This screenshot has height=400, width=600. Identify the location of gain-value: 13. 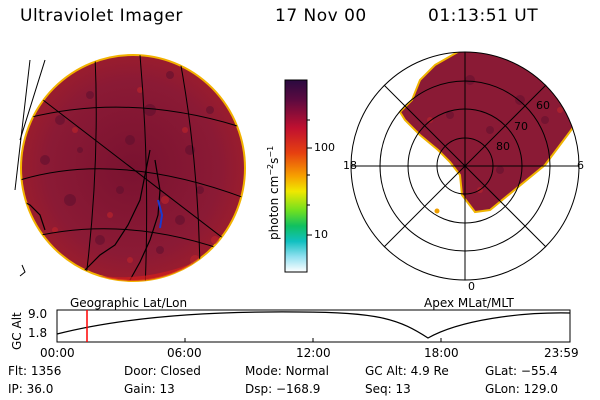
(167, 389).